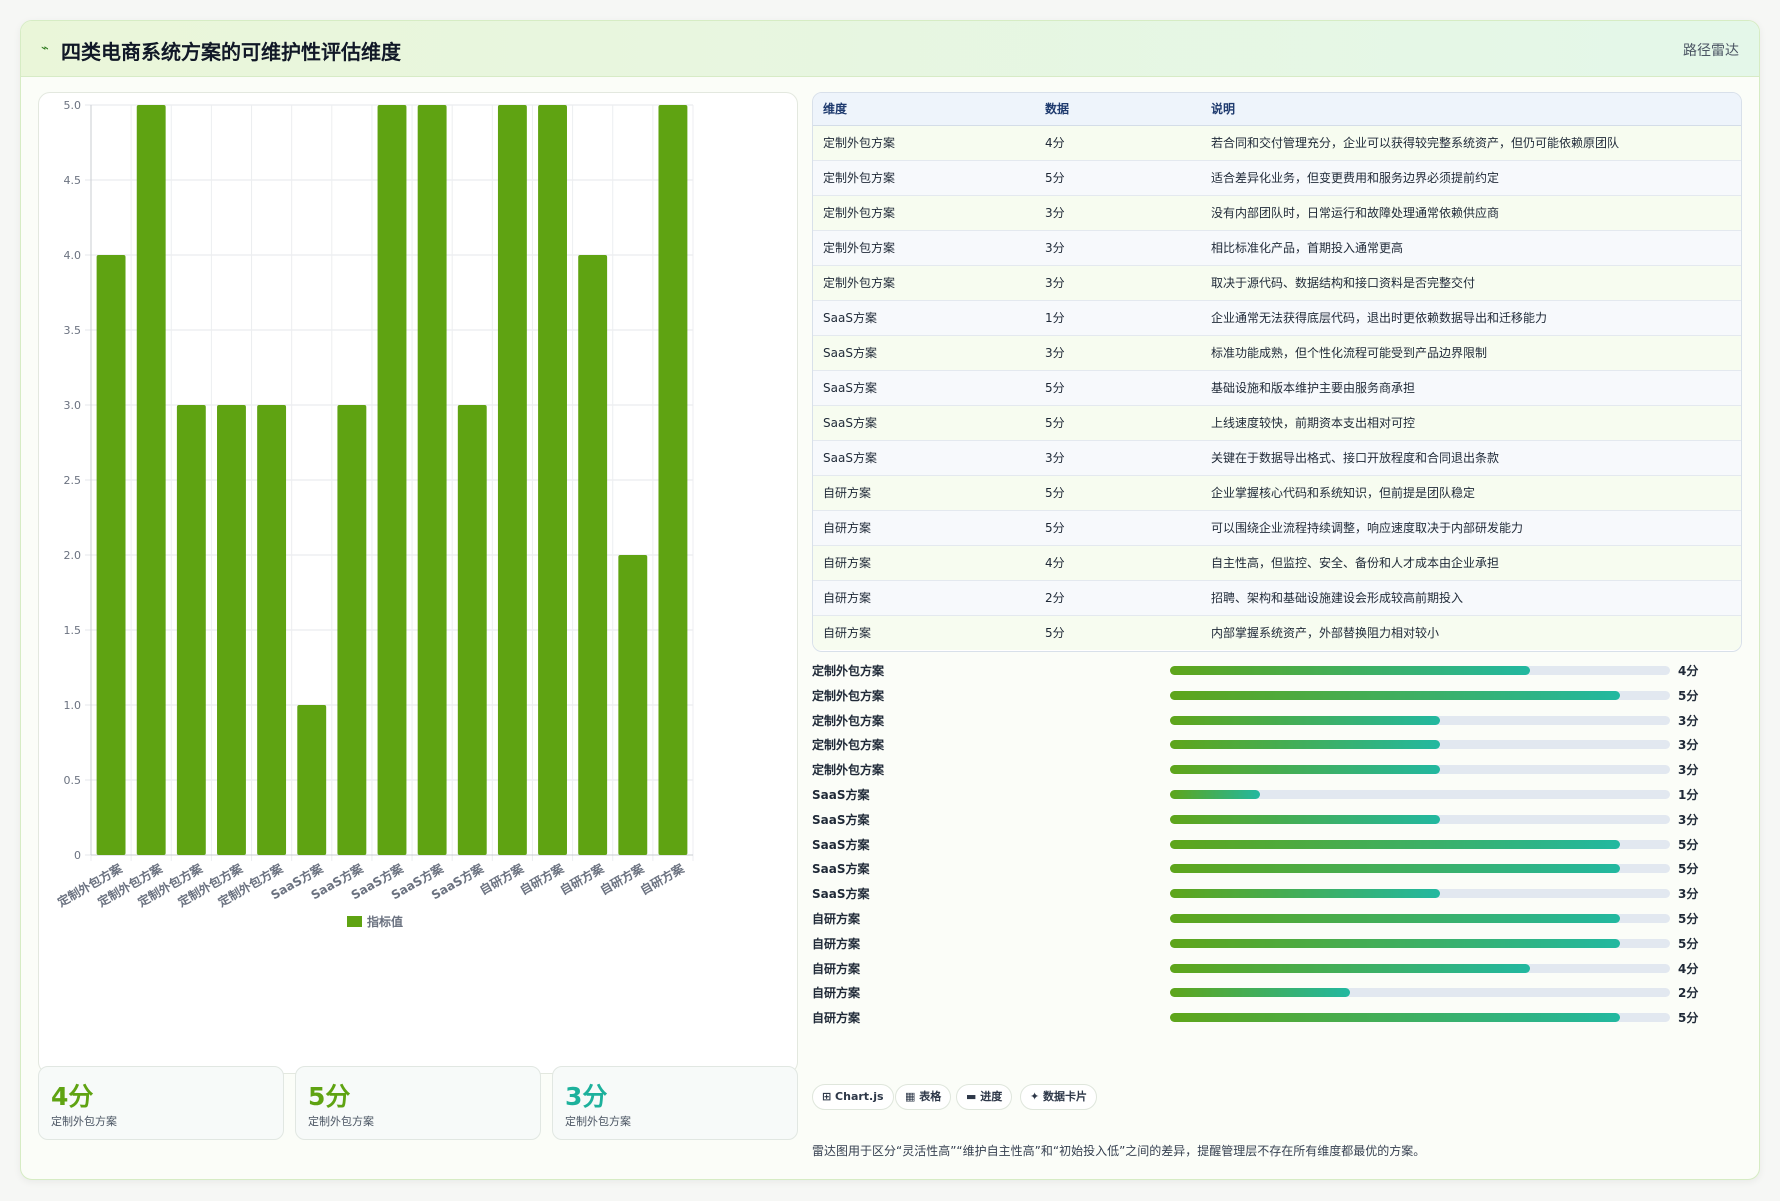  I want to click on page-title: 四类电商系统方案的可维护性评估维度, so click(231, 52).